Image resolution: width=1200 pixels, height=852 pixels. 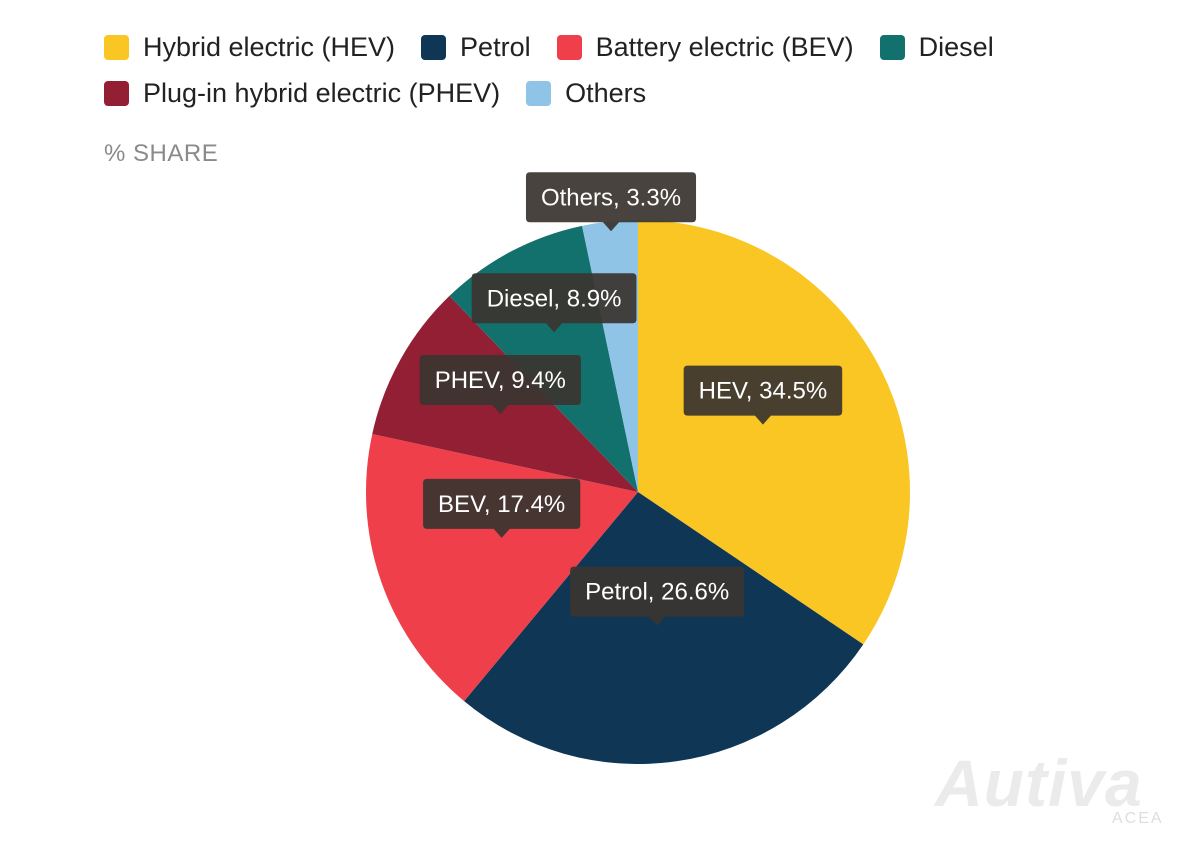 What do you see at coordinates (269, 46) in the screenshot?
I see `legend-label-hev: Hybrid electric (HEV)` at bounding box center [269, 46].